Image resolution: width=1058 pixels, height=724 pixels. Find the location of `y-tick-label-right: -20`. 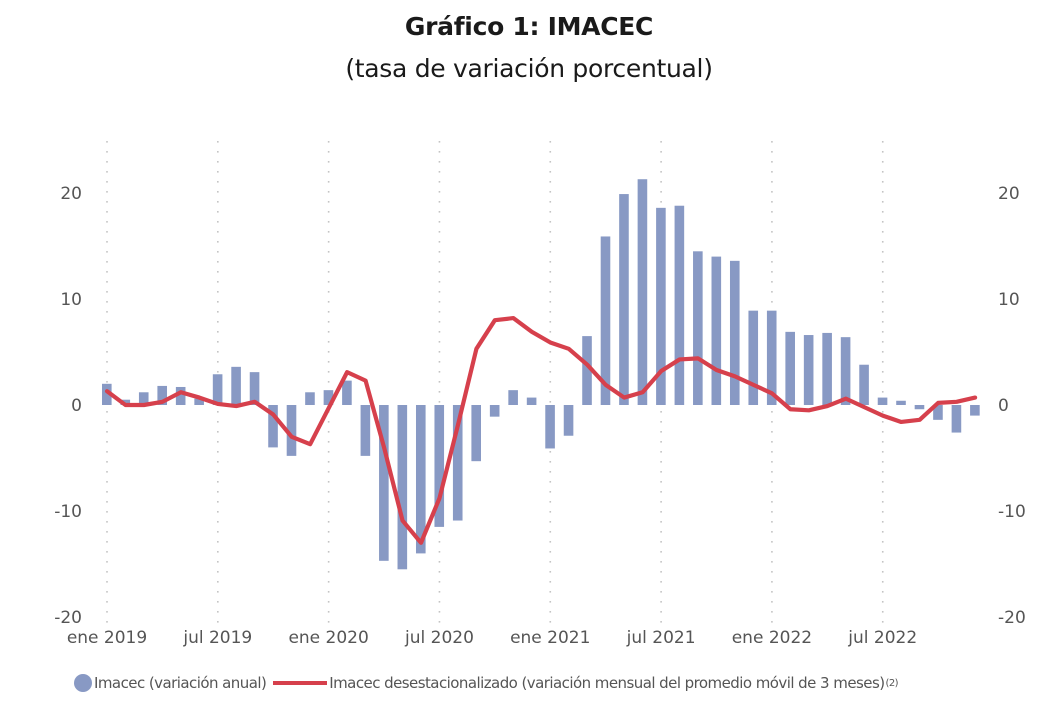

y-tick-label-right: -20 is located at coordinates (1012, 618).